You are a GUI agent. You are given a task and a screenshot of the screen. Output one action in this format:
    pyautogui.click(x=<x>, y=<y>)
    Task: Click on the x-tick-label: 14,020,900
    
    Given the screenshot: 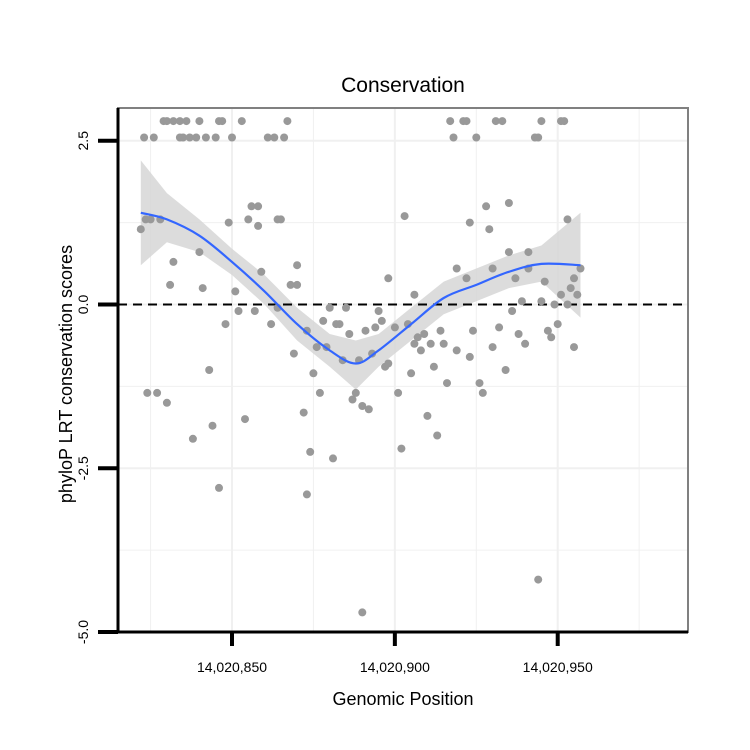 What is the action you would take?
    pyautogui.click(x=395, y=667)
    